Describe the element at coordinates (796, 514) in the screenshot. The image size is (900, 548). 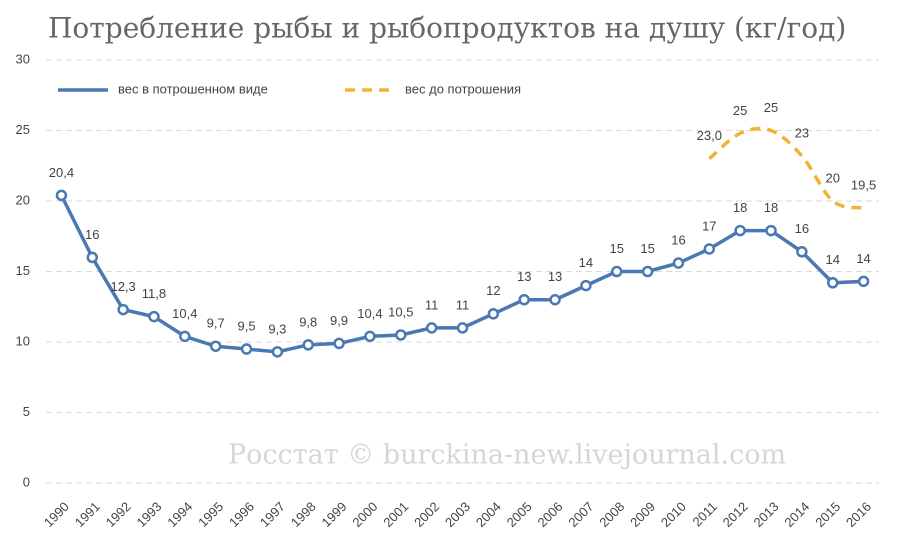
I see `x-tick-label: 2014` at that location.